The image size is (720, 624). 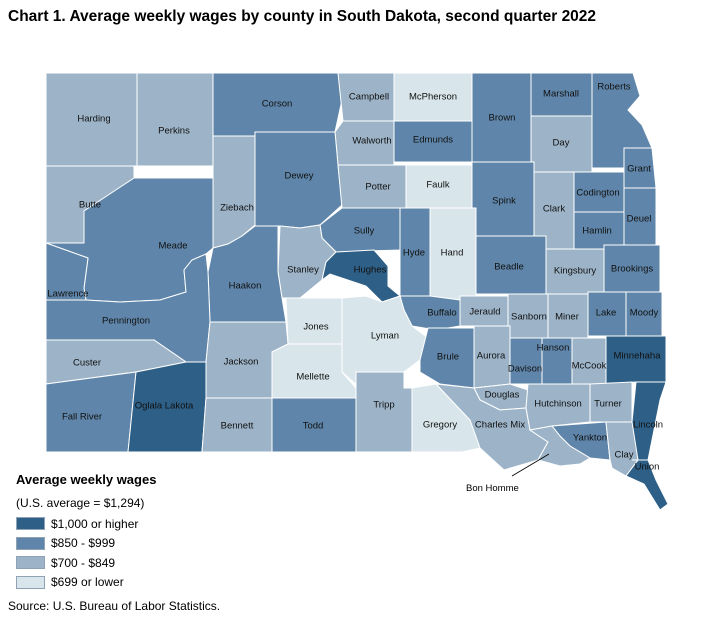 I want to click on county-label-codington: Codington, so click(x=597, y=193).